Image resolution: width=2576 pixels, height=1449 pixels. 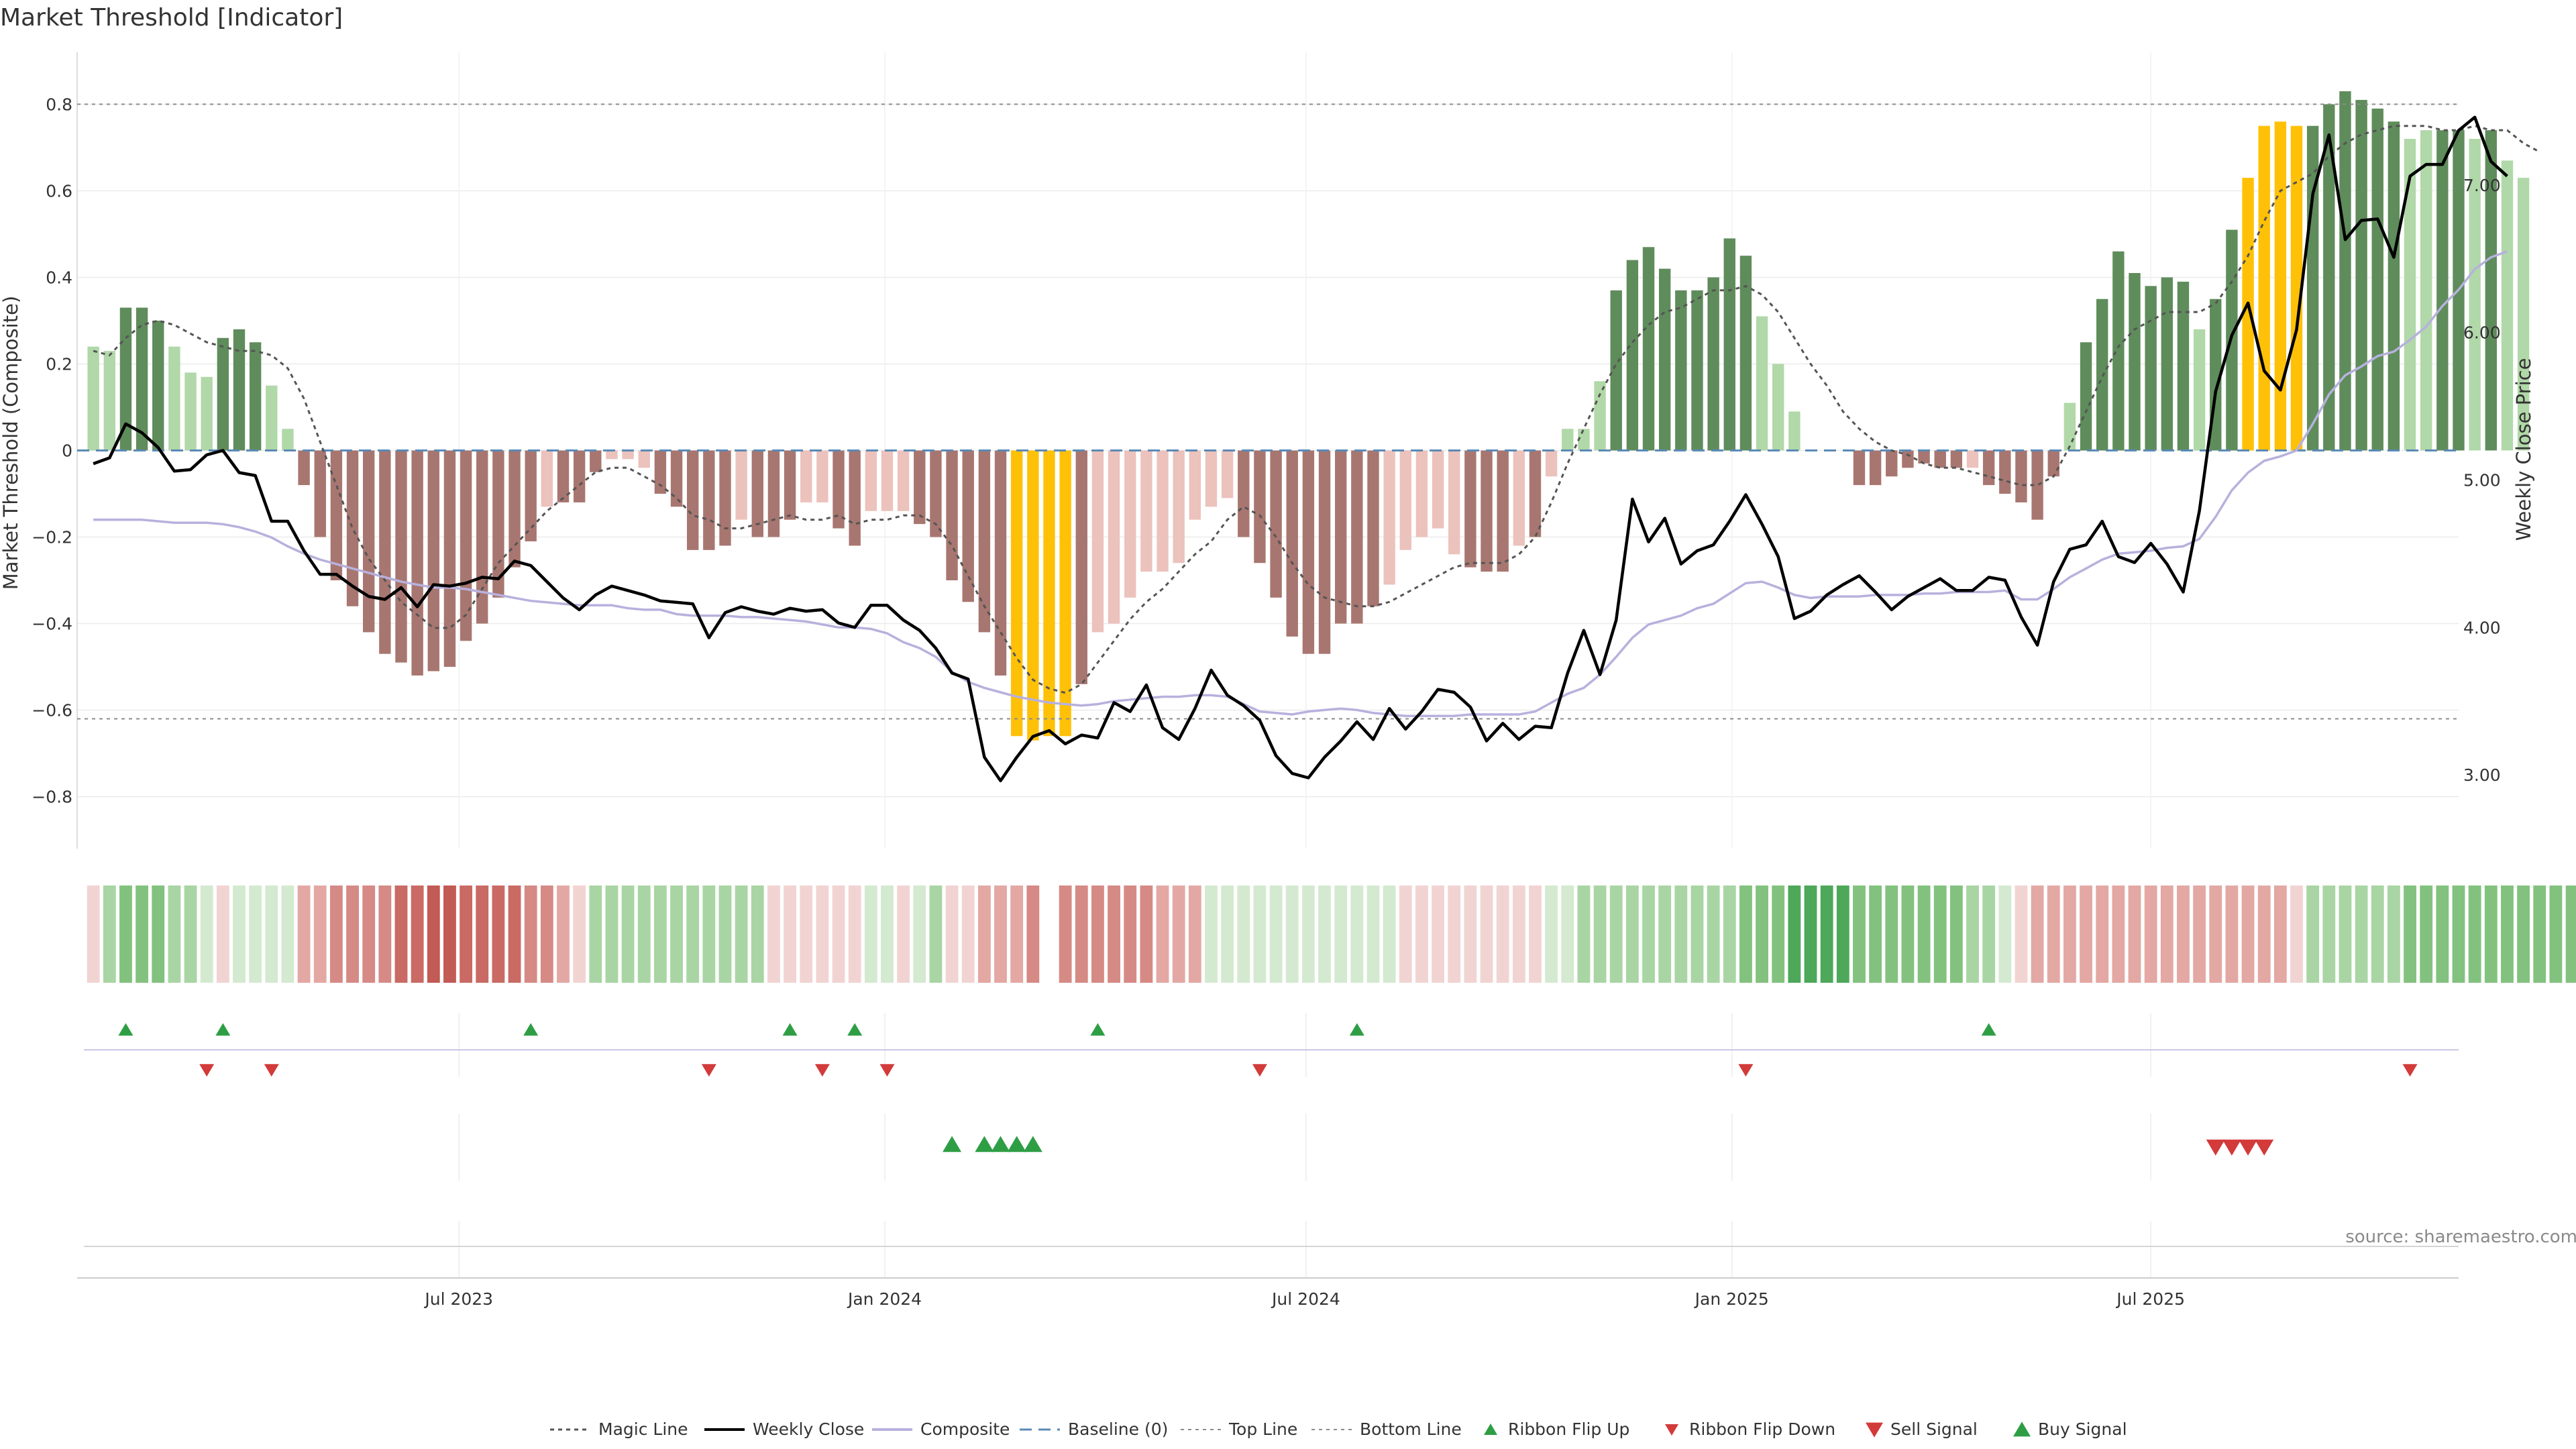 What do you see at coordinates (1750, 1429) in the screenshot?
I see `legend-item-flipdown: Ribbon Flip Down` at bounding box center [1750, 1429].